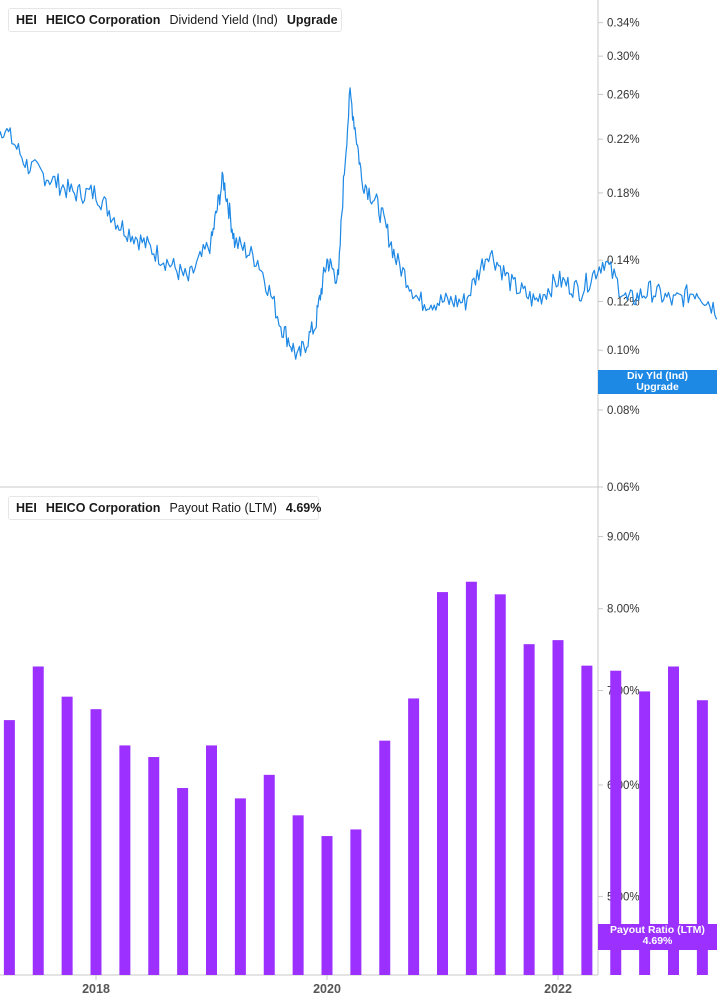 This screenshot has width=717, height=1005. What do you see at coordinates (657, 376) in the screenshot?
I see `top-tag-label: Div Yld (Ind)` at bounding box center [657, 376].